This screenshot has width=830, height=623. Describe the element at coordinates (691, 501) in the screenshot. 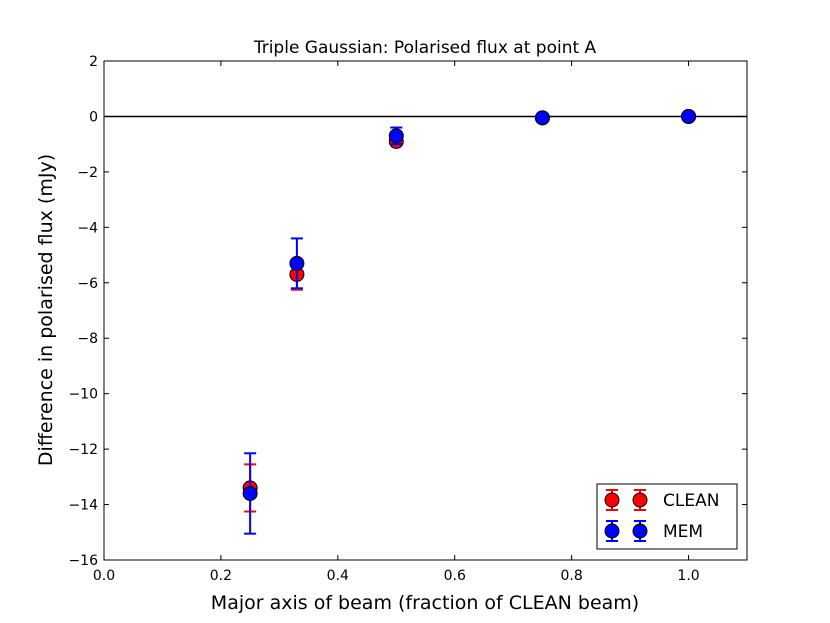

I see `legend-label-clean: CLEAN` at that location.